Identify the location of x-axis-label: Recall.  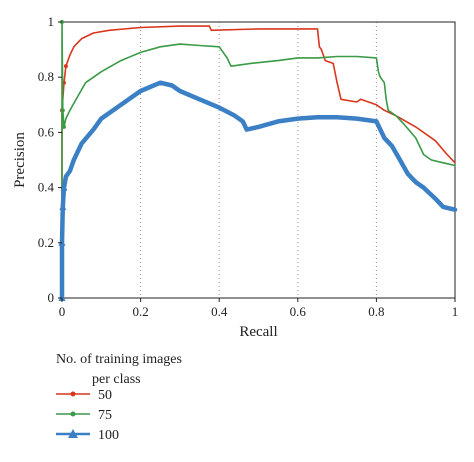
(258, 332).